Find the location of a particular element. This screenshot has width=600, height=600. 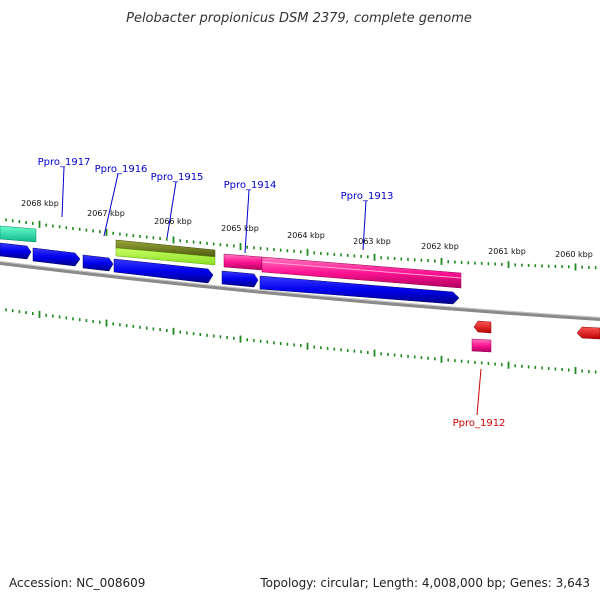

forward-gene-track is located at coordinates (230, 273).